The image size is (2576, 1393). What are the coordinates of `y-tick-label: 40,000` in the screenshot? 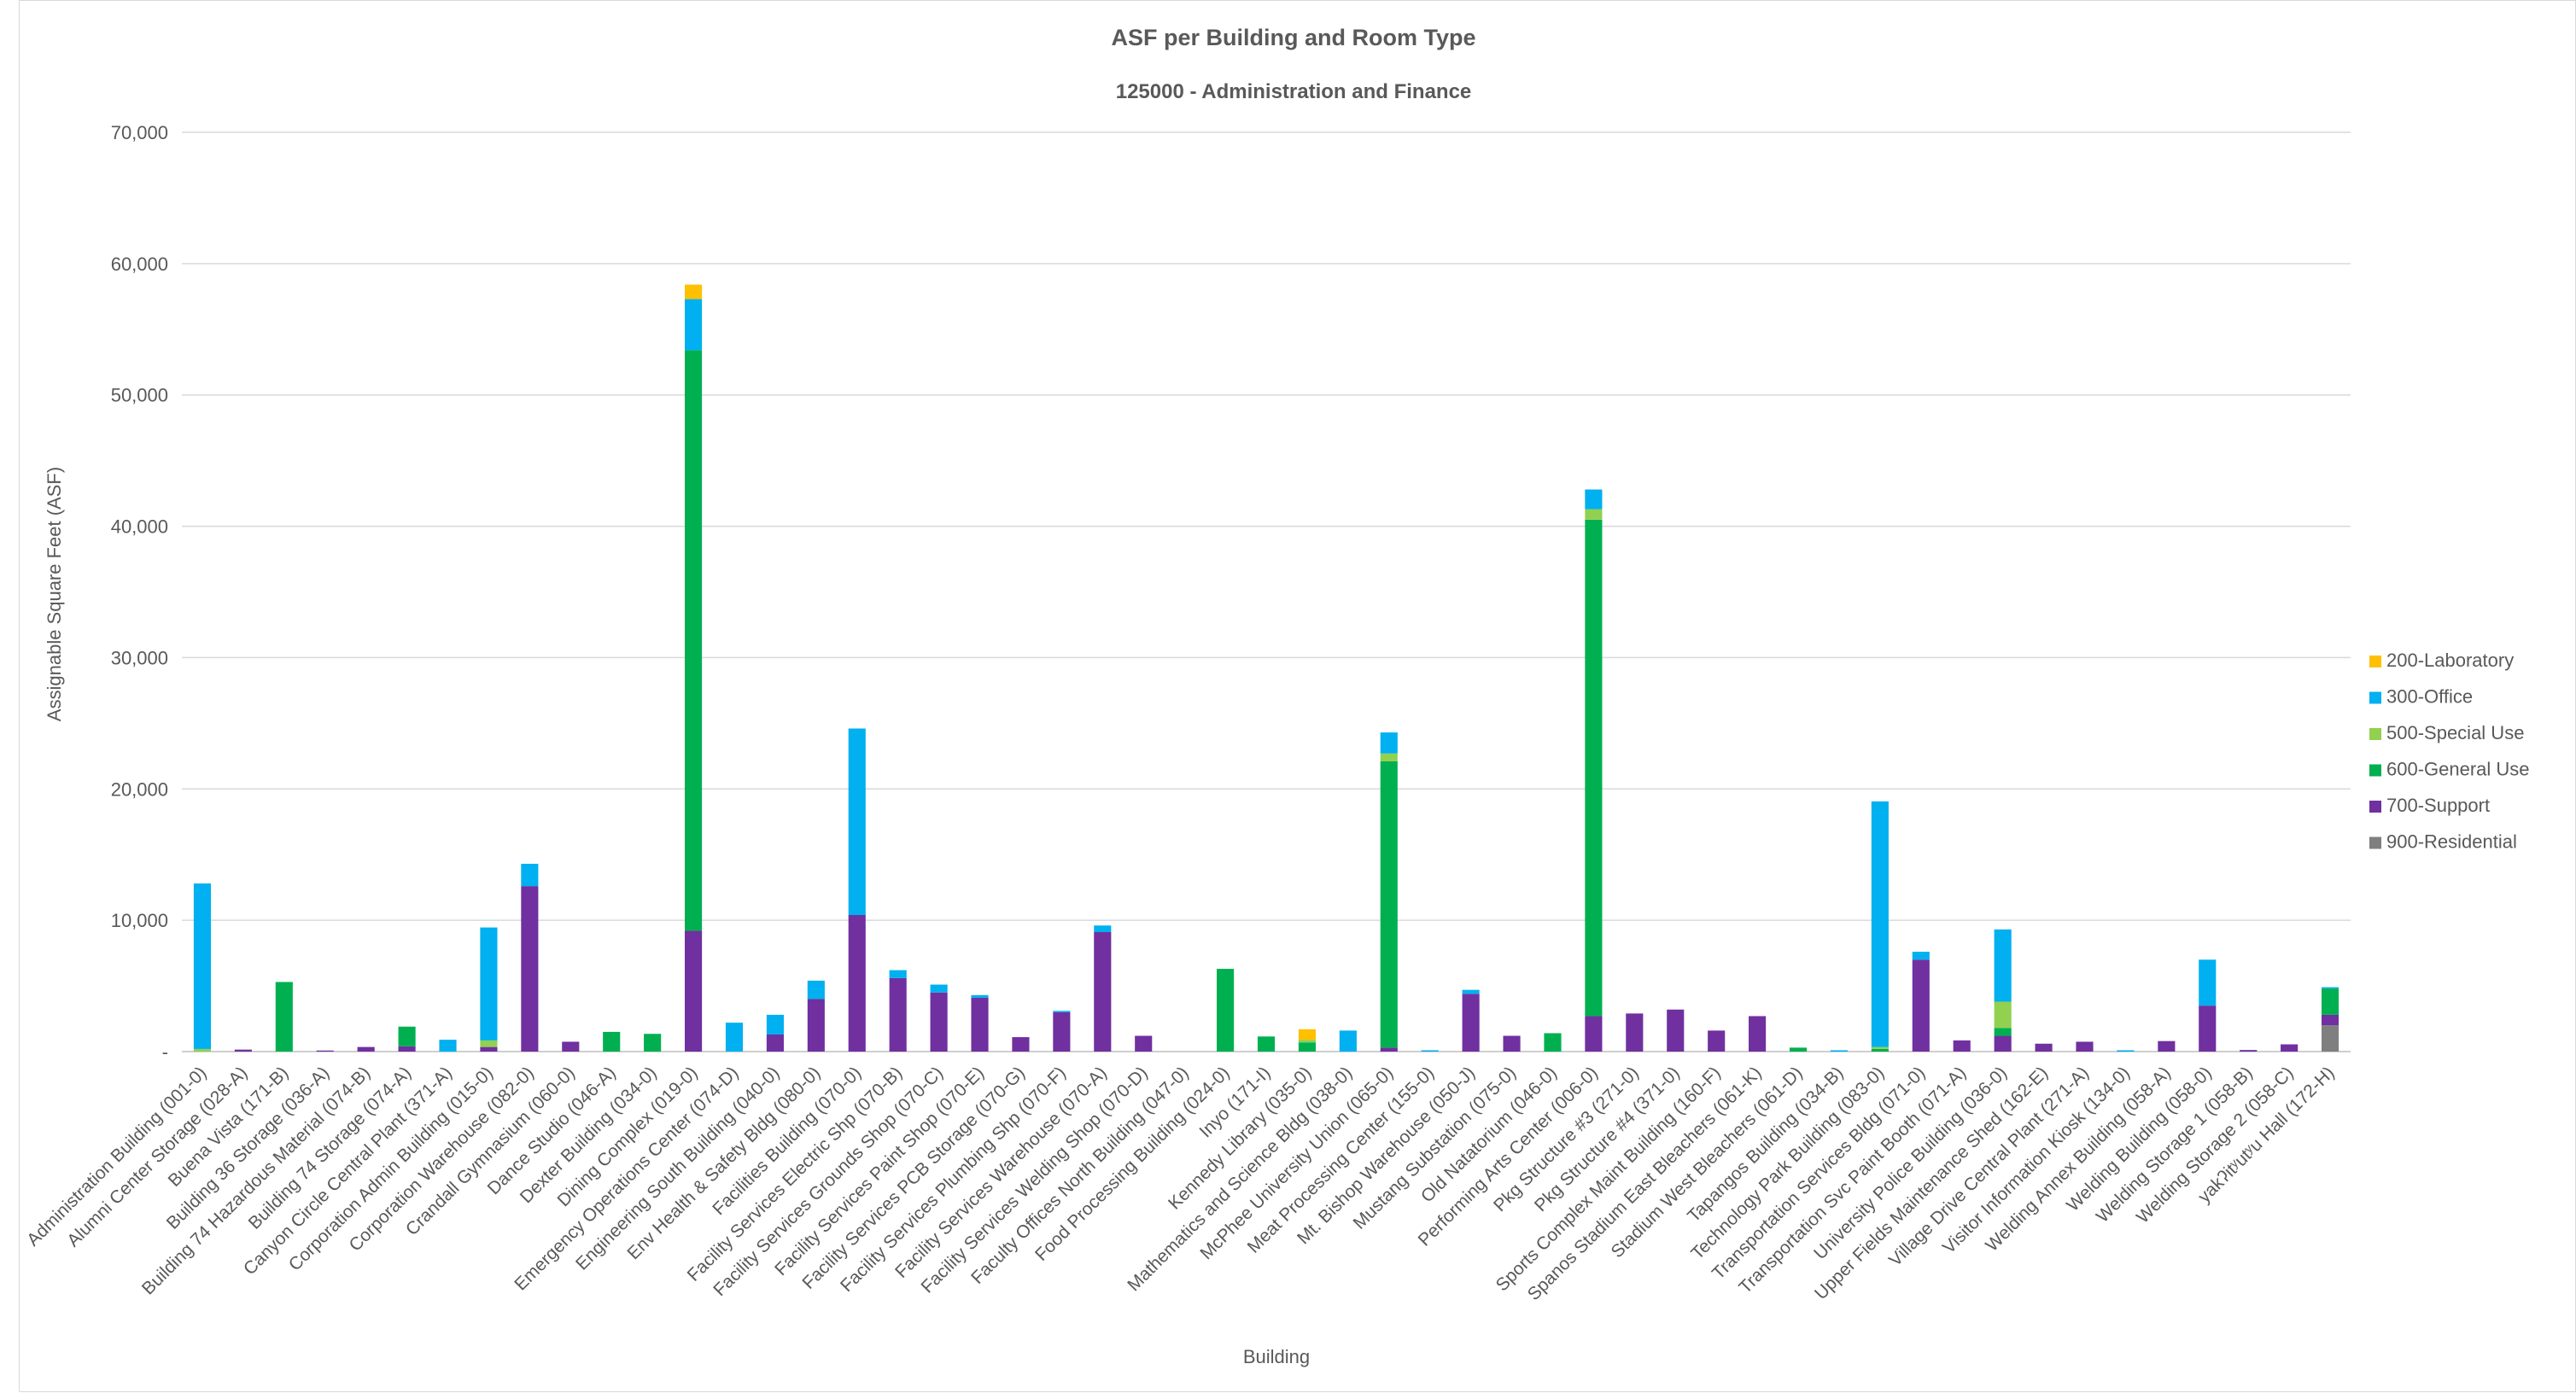 It's located at (139, 527).